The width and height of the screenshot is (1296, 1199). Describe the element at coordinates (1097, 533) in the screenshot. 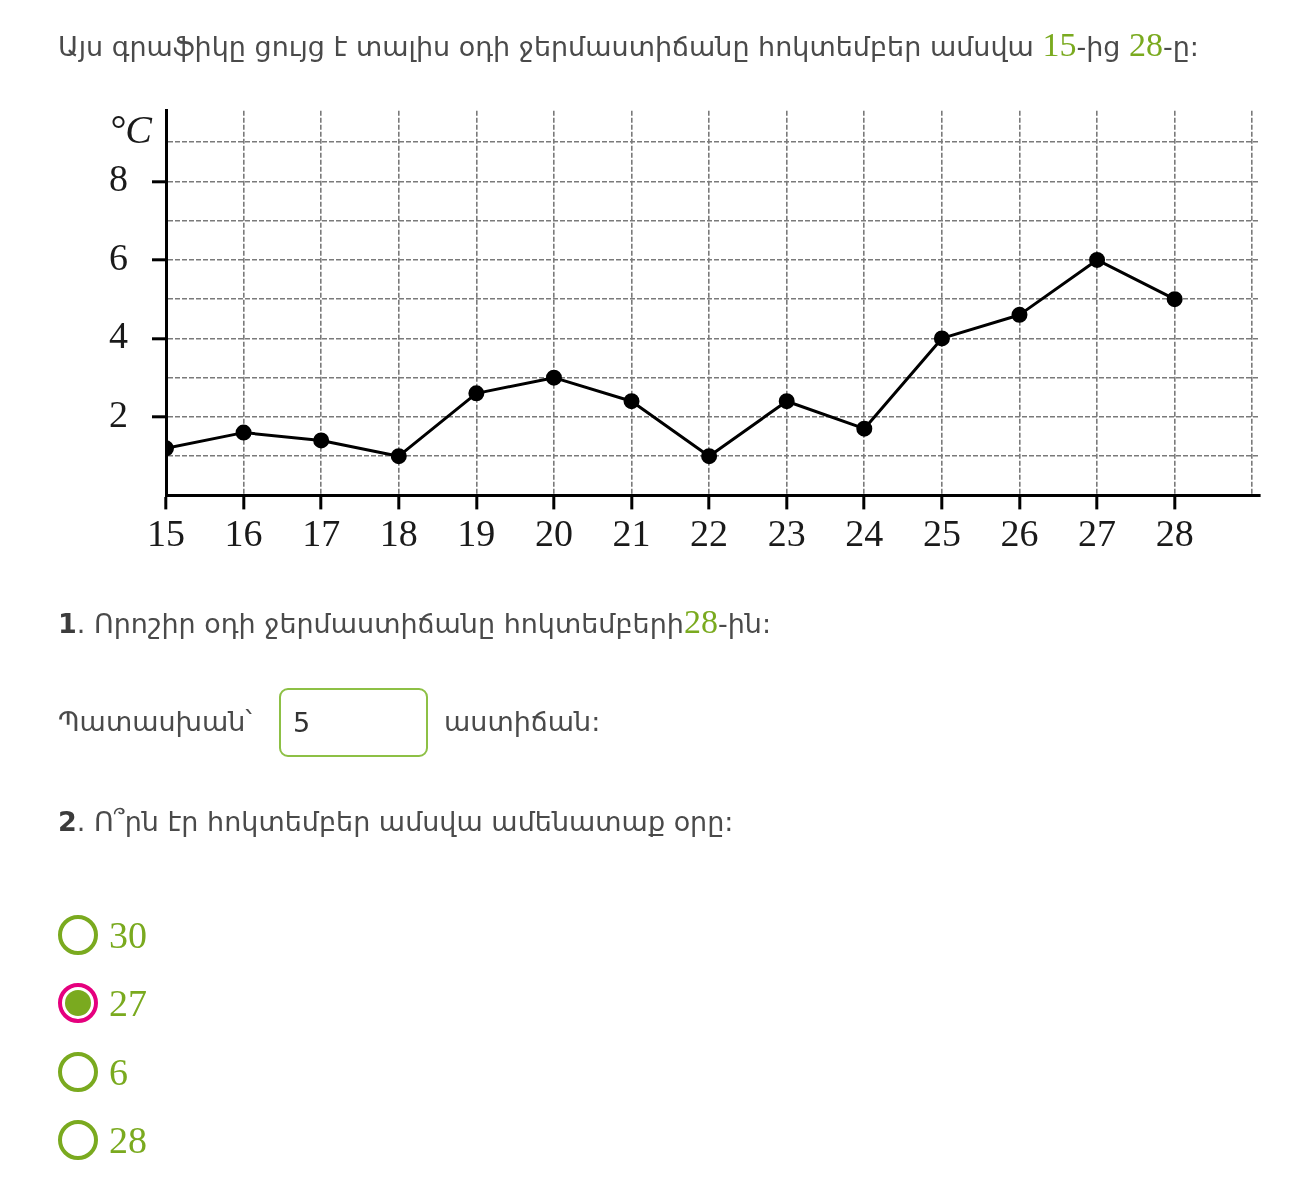

I see `x-tick-label: 27` at that location.